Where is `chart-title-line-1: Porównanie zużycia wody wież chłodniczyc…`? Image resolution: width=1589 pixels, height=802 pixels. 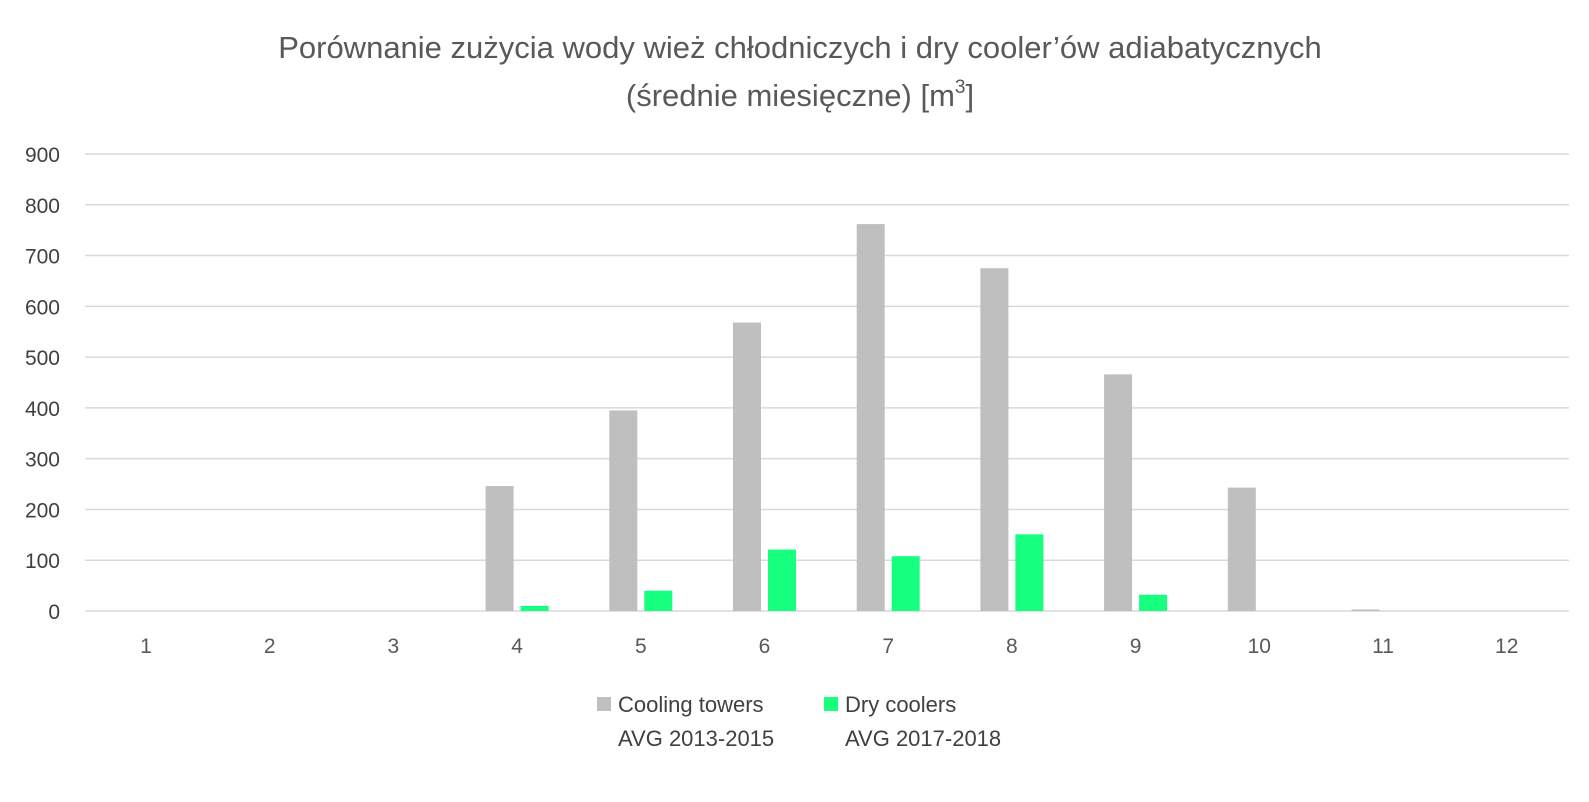
chart-title-line-1: Porównanie zużycia wody wież chłodniczyc… is located at coordinates (800, 47).